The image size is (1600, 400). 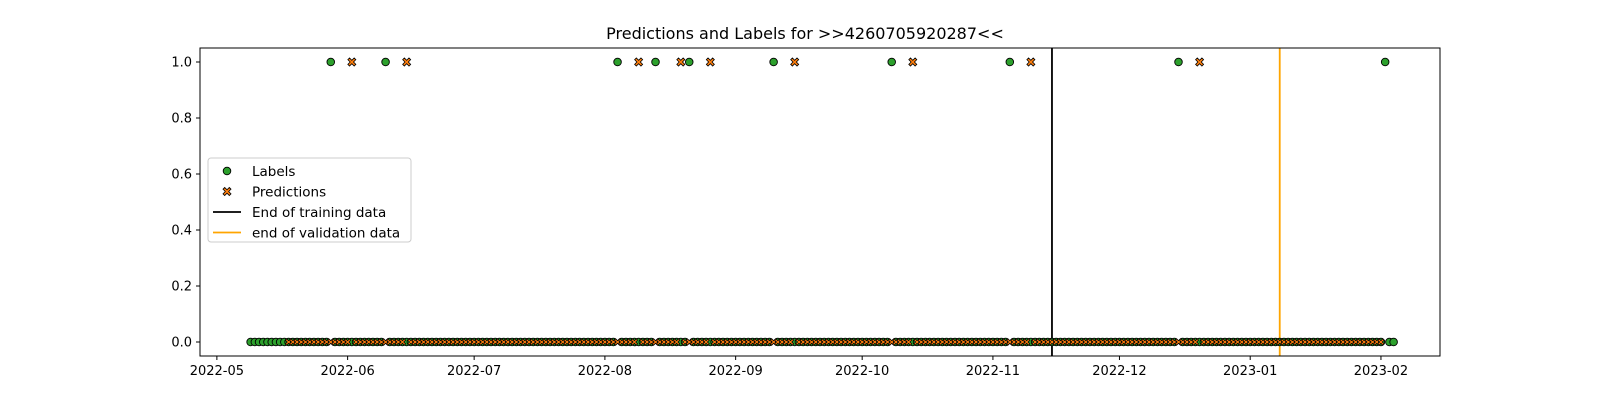 I want to click on y-axis: 0.0 0.2 0.4 0.6 0.8 1.0, so click(x=185, y=203).